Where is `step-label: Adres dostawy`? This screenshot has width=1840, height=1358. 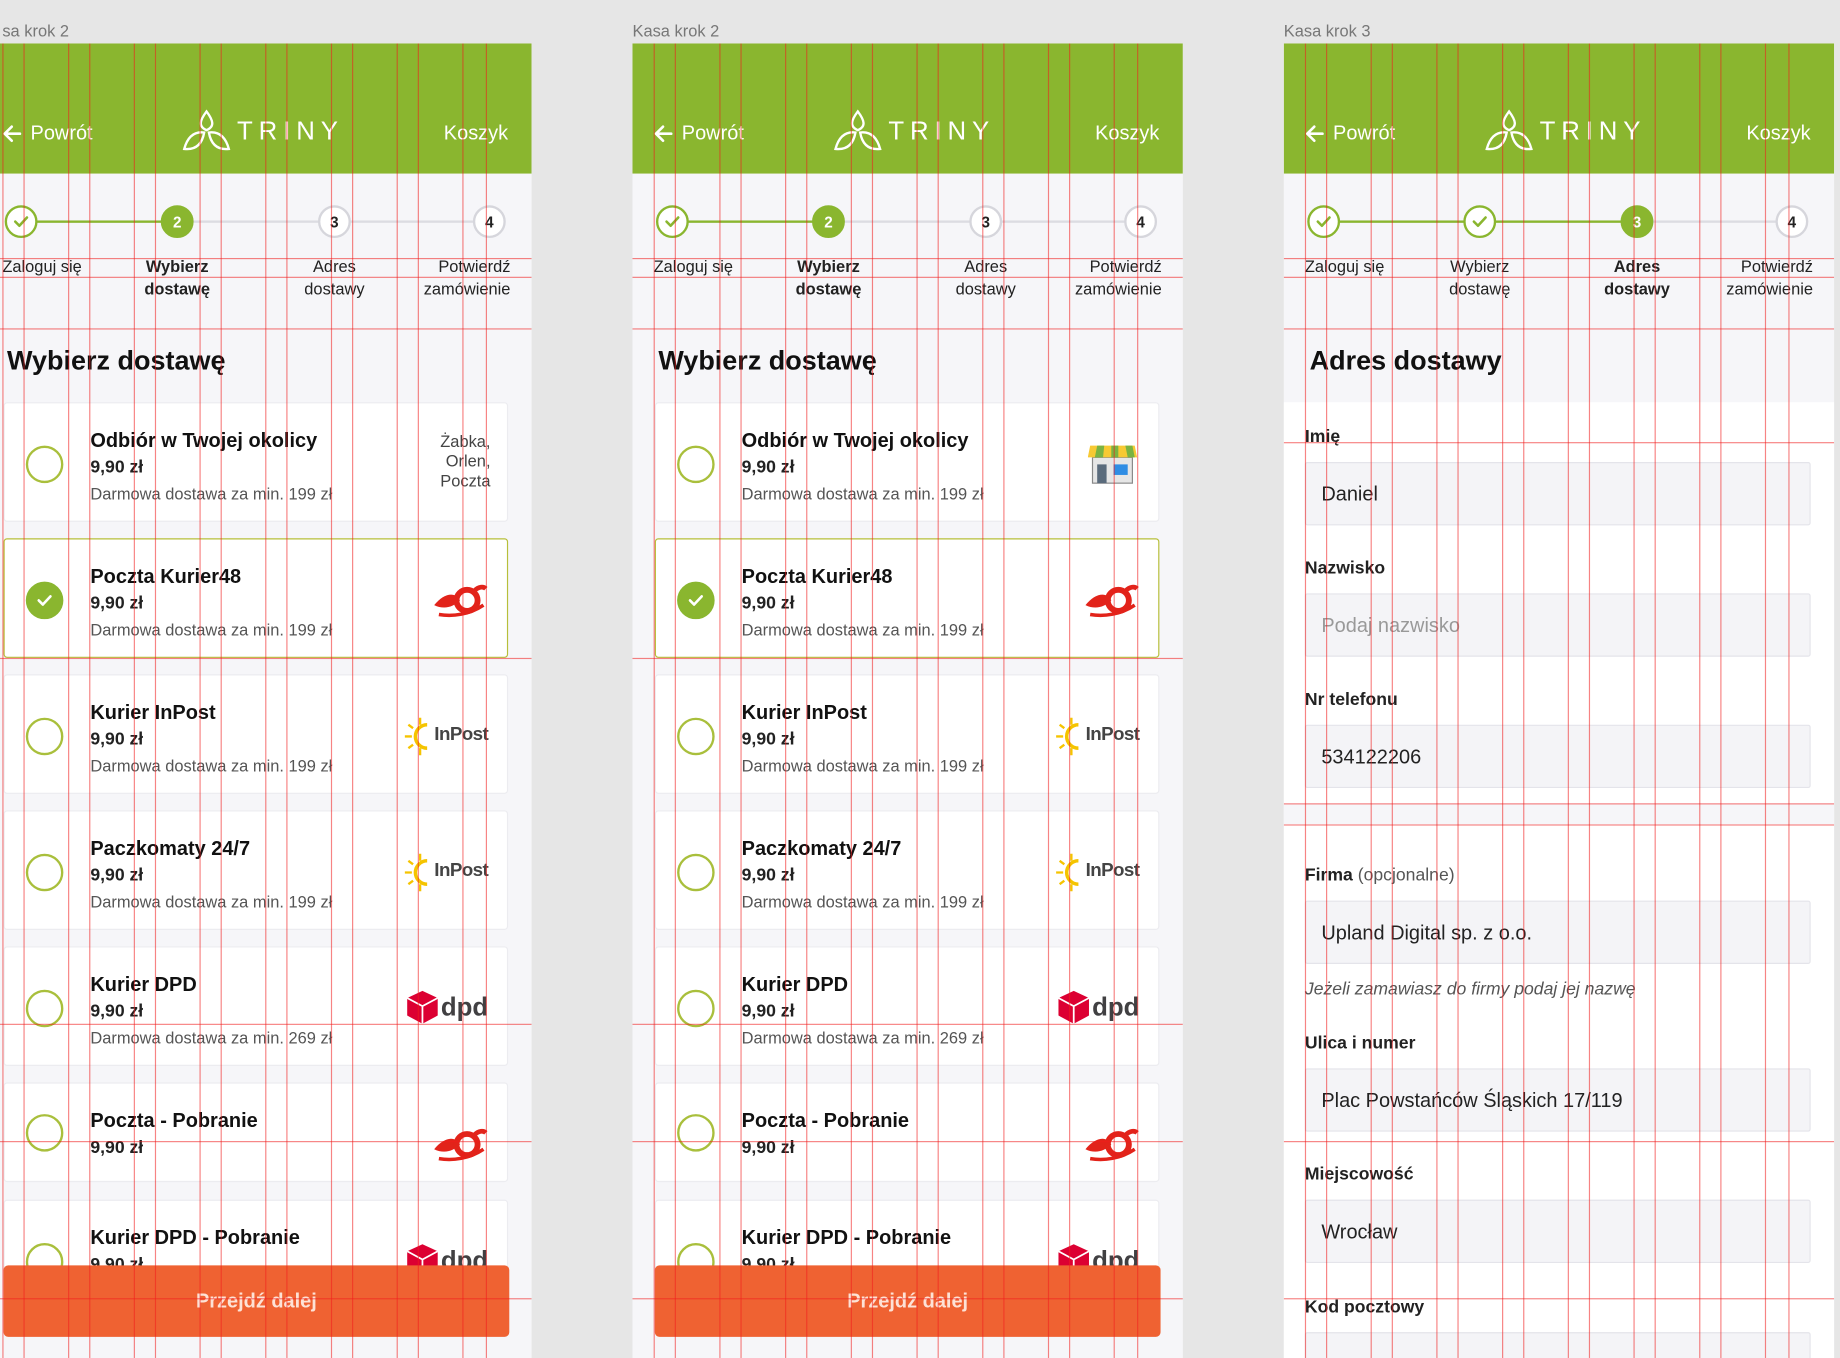
step-label: Adres dostawy is located at coordinates (334, 277).